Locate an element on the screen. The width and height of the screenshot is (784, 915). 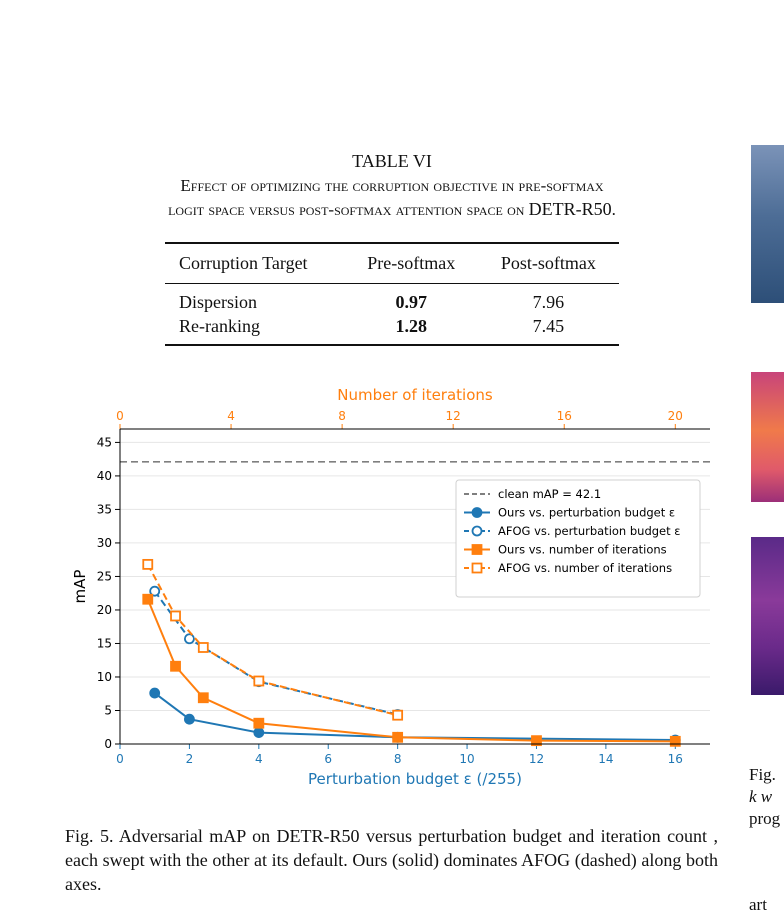
y-tick-label: 15 is located at coordinates (104, 643).